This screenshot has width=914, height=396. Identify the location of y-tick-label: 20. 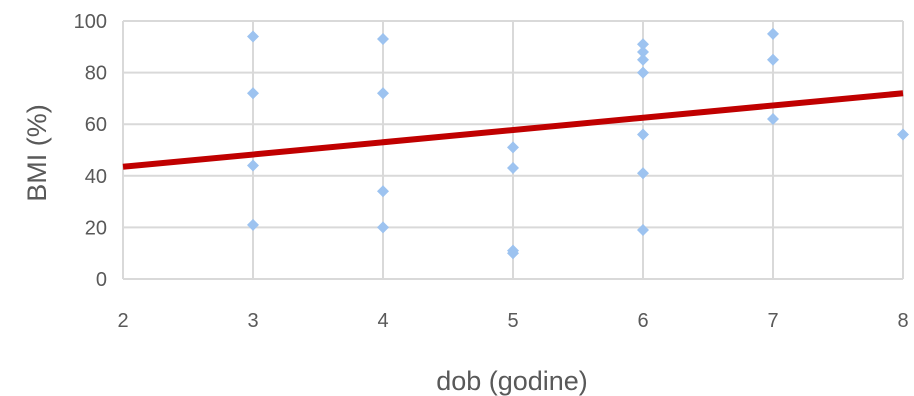
(96, 228).